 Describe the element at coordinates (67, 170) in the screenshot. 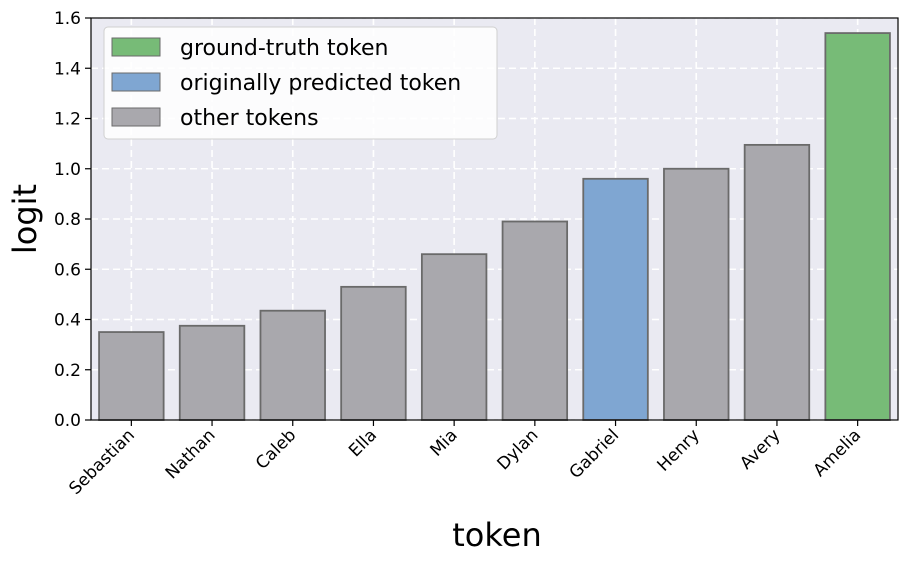

I see `y-tick-label: 1.0` at that location.